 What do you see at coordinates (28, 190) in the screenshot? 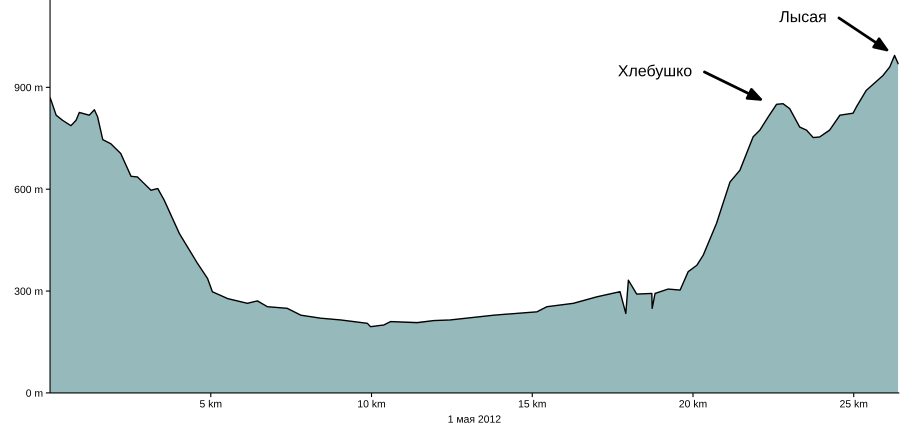
I see `y-tick-label: 600 m` at bounding box center [28, 190].